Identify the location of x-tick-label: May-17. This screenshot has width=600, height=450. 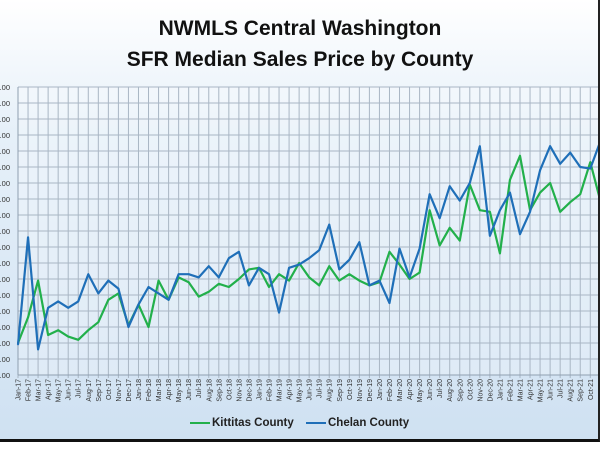
(59, 390).